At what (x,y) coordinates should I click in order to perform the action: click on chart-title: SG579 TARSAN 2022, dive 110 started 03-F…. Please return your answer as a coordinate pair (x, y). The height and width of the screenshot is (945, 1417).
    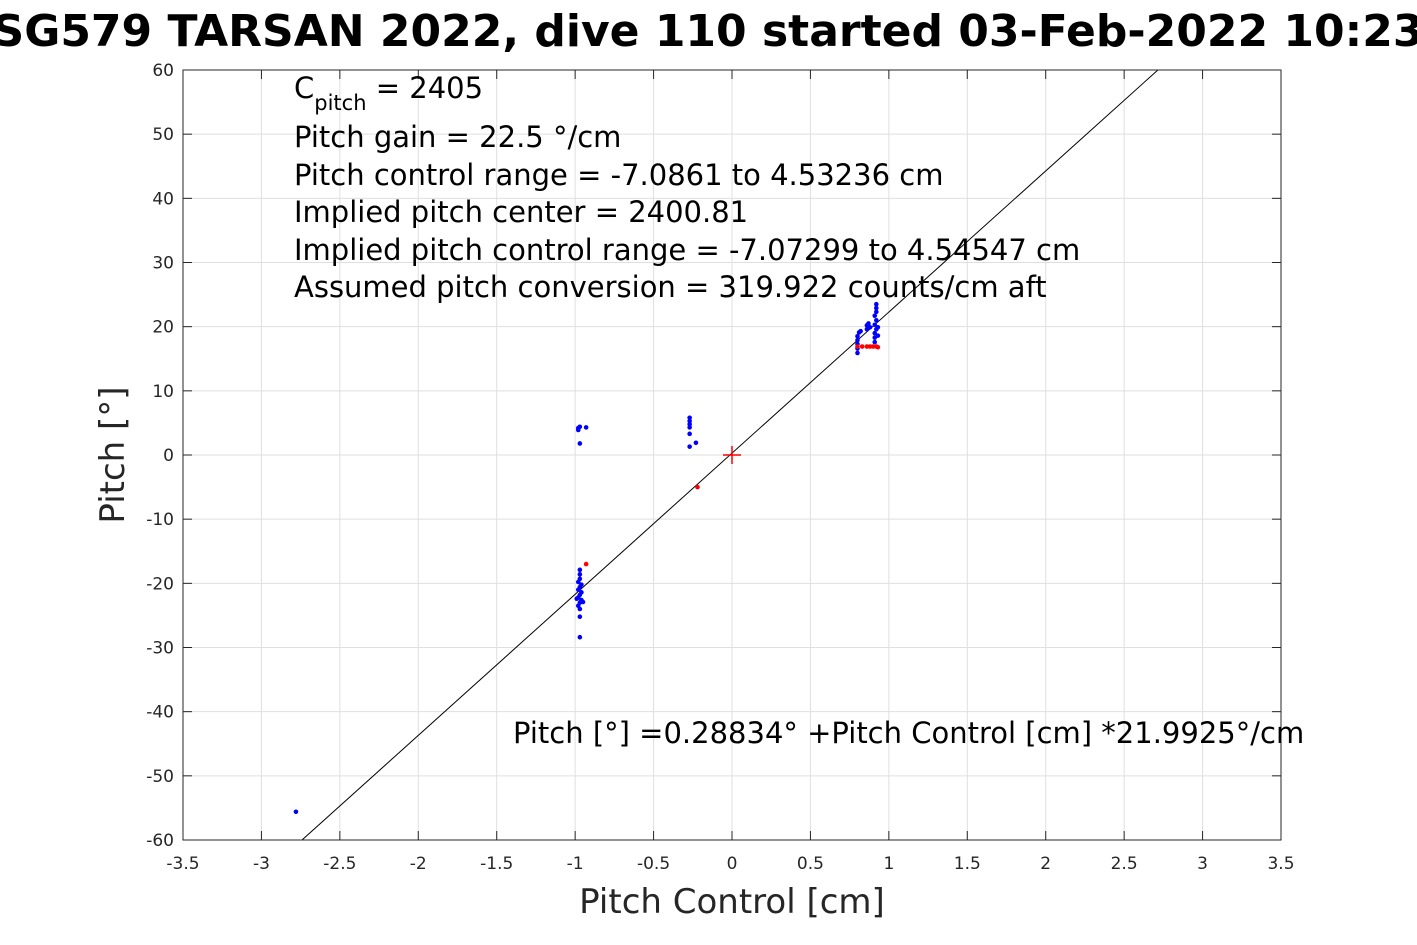
    Looking at the image, I should click on (708, 31).